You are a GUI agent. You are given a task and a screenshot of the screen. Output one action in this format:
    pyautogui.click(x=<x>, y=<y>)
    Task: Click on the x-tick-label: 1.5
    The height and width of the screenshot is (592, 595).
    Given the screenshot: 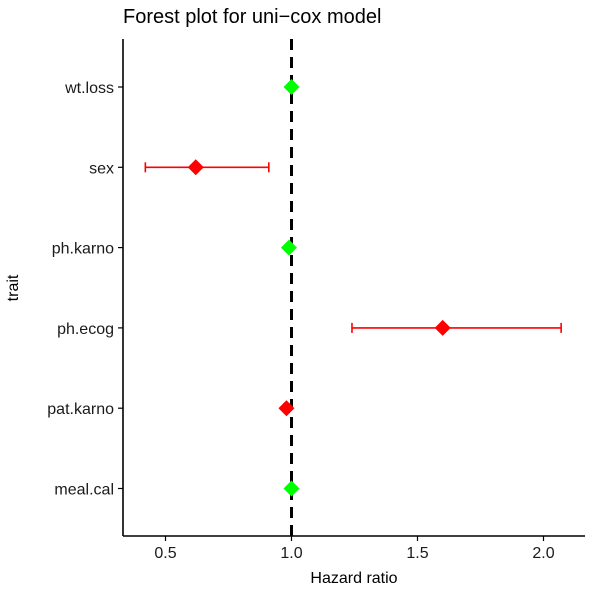 What is the action you would take?
    pyautogui.click(x=417, y=553)
    